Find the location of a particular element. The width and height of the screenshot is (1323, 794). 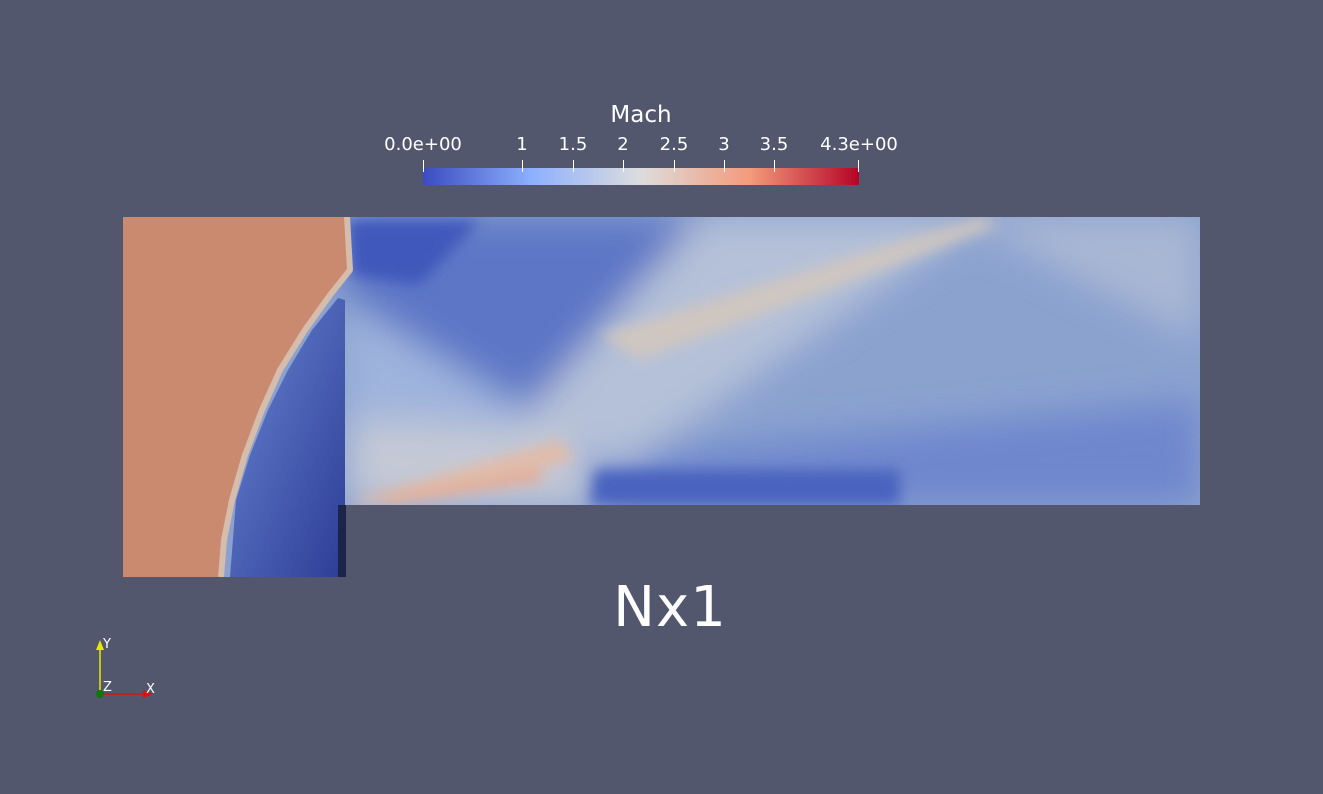

colorbar-tick-label: 2 is located at coordinates (623, 144).